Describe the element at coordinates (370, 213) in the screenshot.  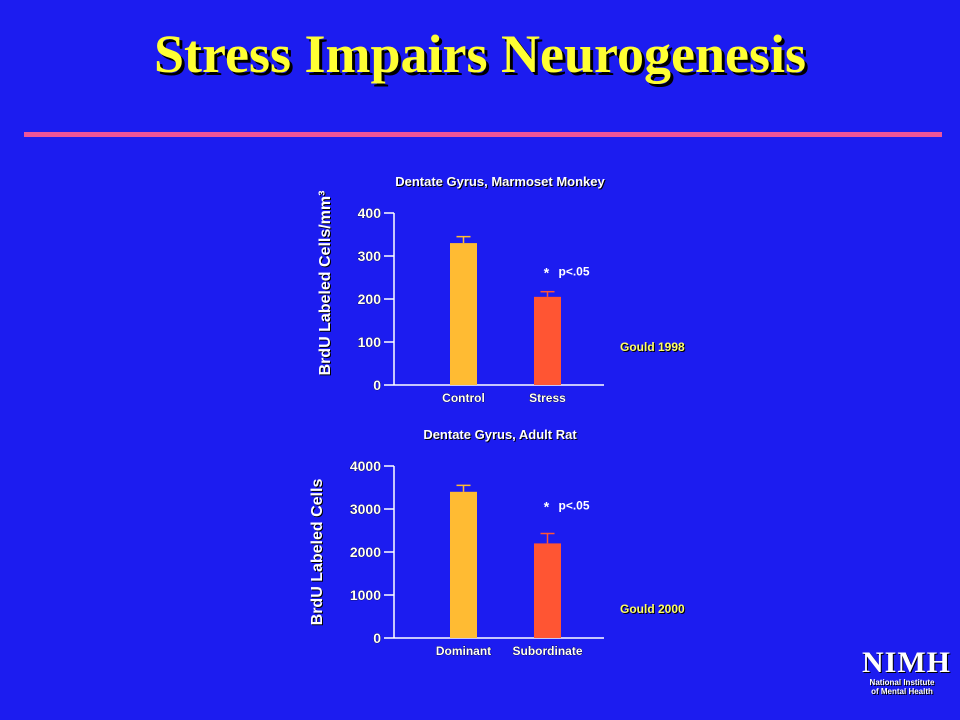
I see `monkey-y-tick-label: 400` at that location.